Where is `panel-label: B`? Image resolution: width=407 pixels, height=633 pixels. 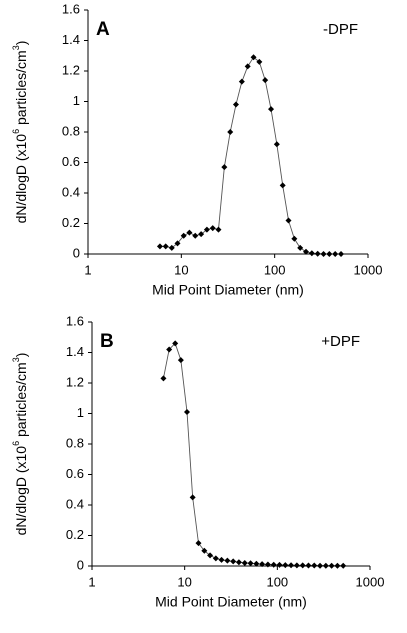 panel-label: B is located at coordinates (107, 341).